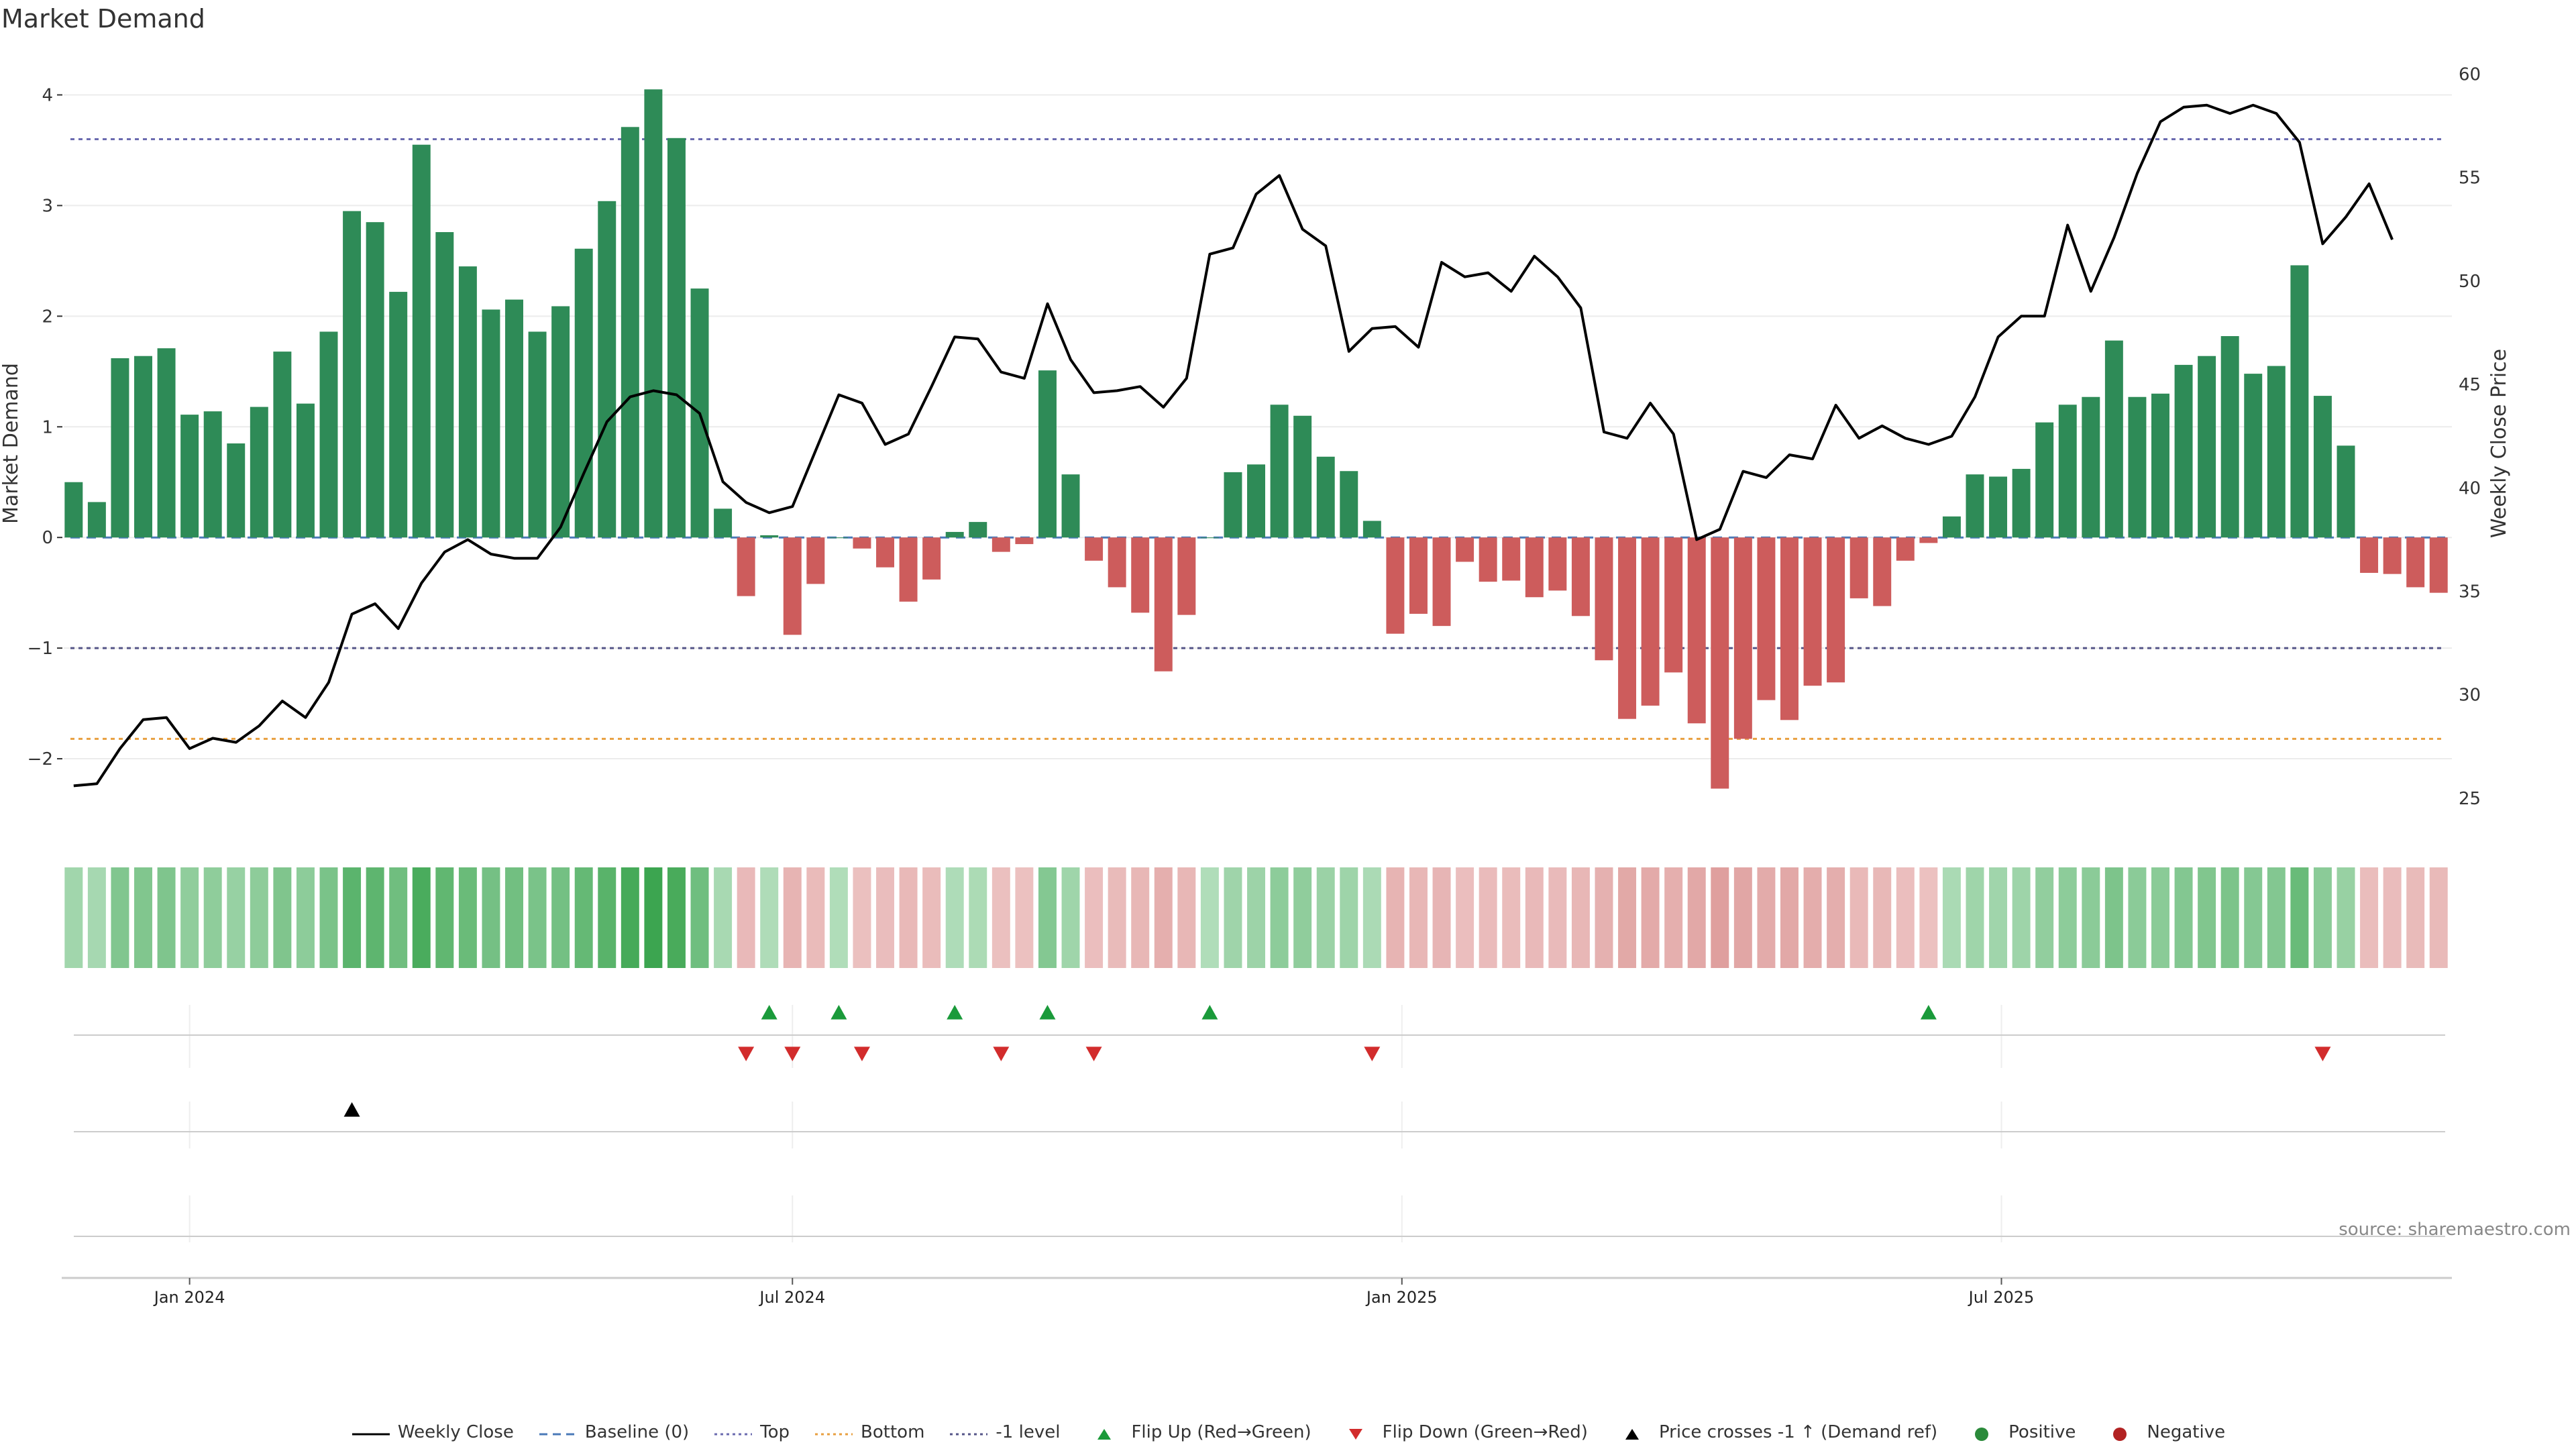 The image size is (2576, 1449). I want to click on right-tick-label: 35, so click(2470, 592).